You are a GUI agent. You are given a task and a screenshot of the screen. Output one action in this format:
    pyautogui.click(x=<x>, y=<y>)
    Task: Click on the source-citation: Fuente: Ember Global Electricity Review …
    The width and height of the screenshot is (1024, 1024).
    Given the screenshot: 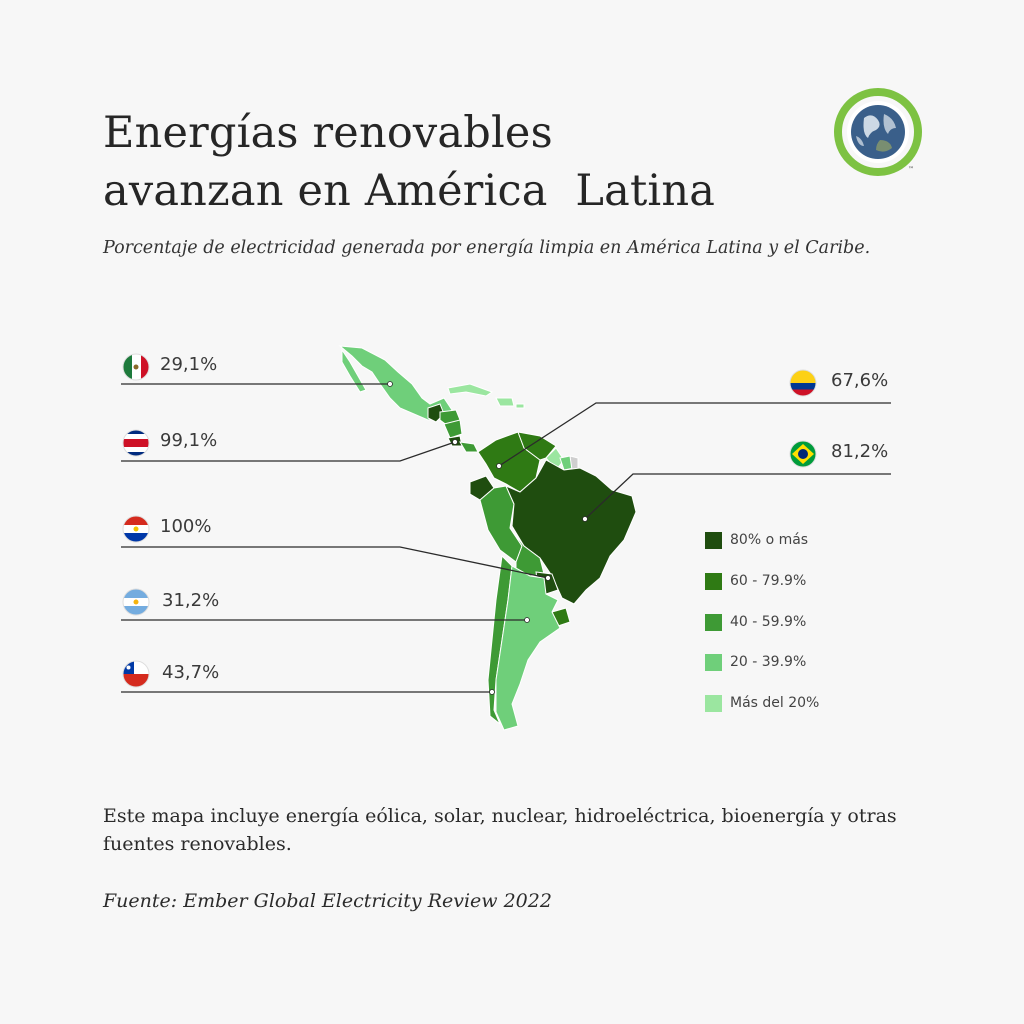 What is the action you would take?
    pyautogui.click(x=327, y=901)
    